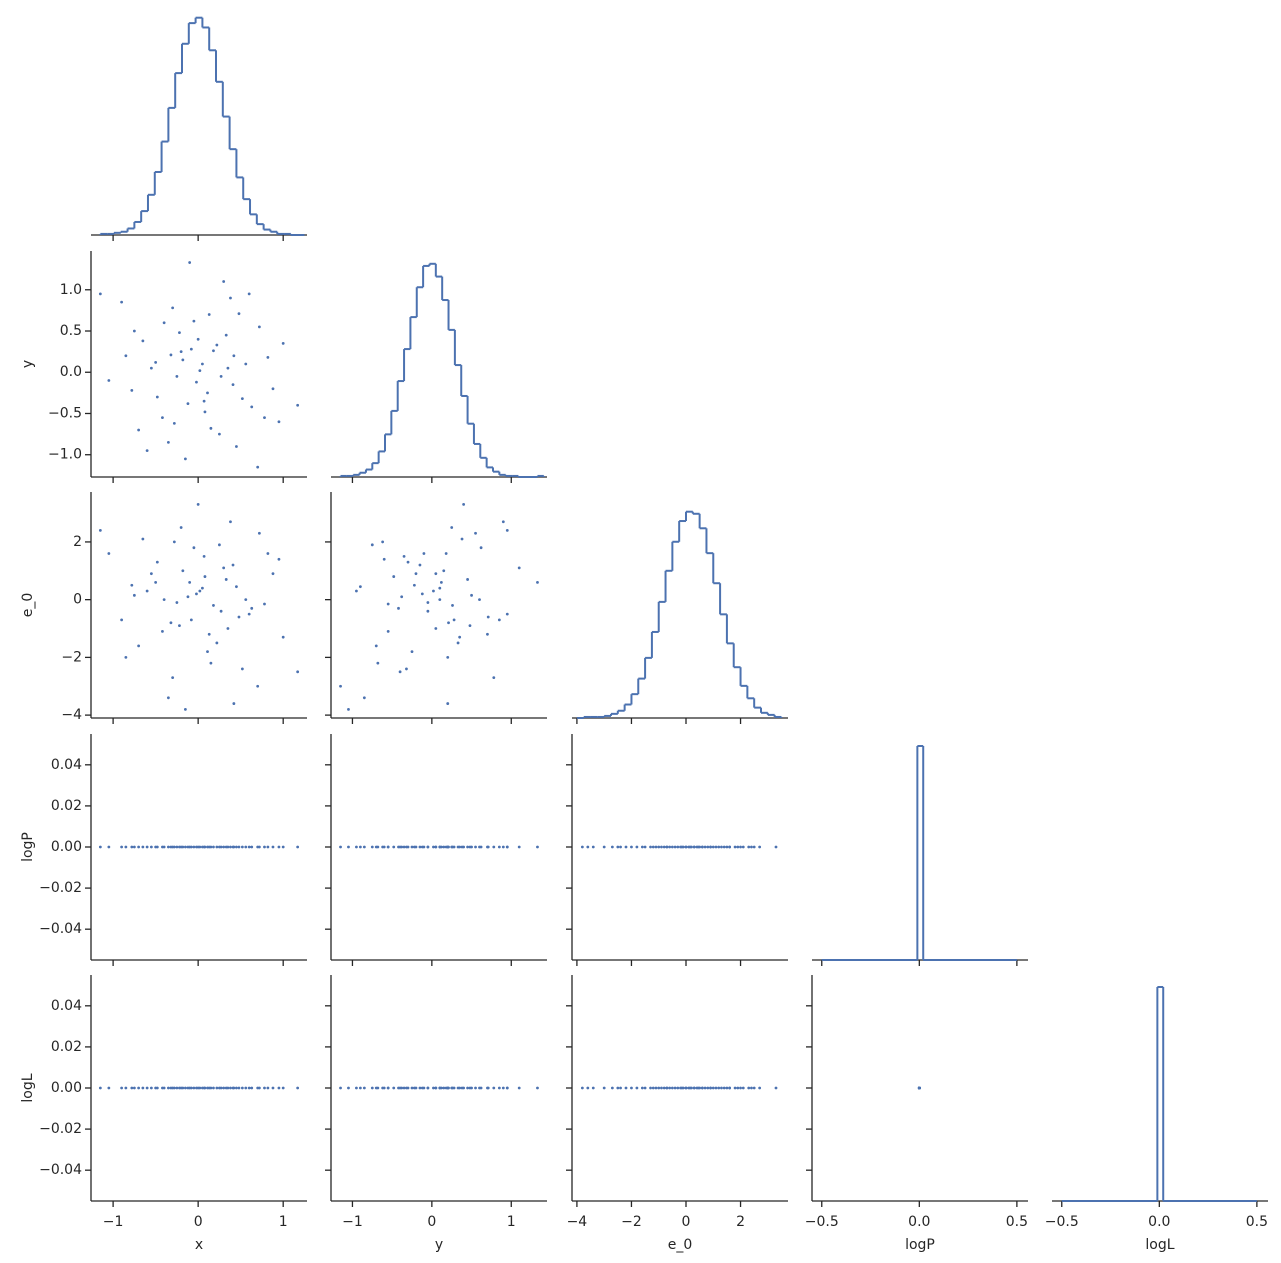 Image resolution: width=1281 pixels, height=1263 pixels. Describe the element at coordinates (631, 1222) in the screenshot. I see `x-tick-label: −2` at that location.